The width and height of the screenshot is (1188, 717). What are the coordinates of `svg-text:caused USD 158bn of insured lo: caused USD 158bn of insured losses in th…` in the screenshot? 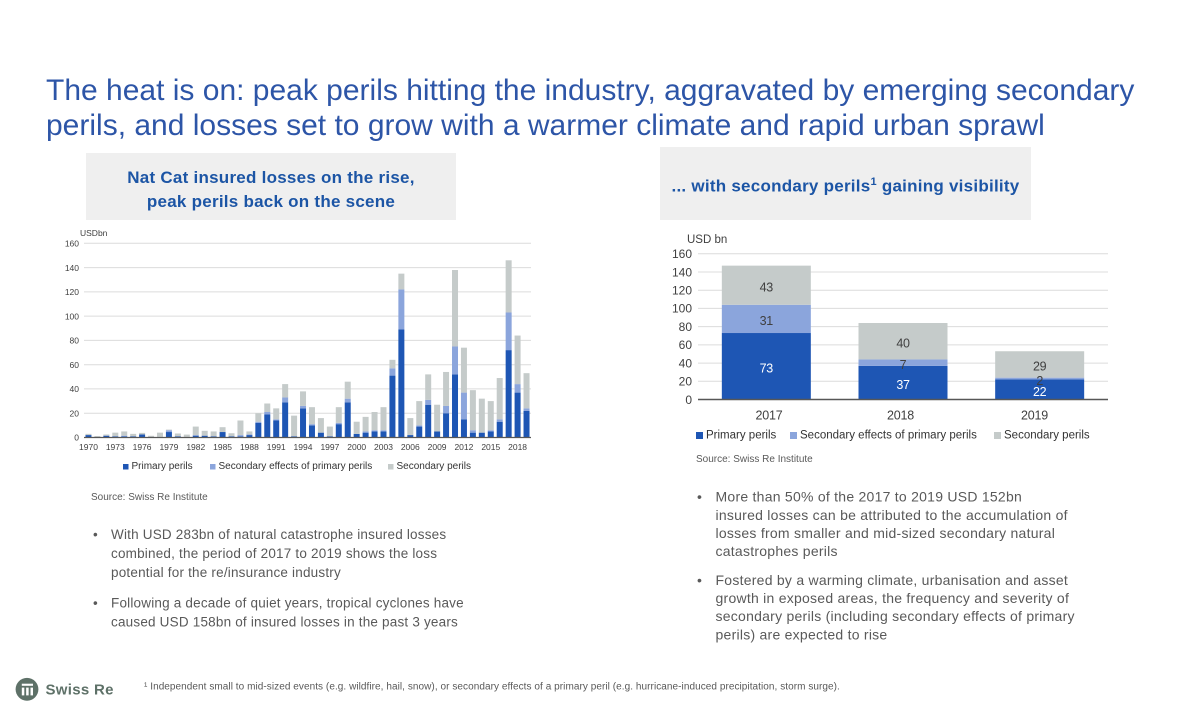 It's located at (284, 622).